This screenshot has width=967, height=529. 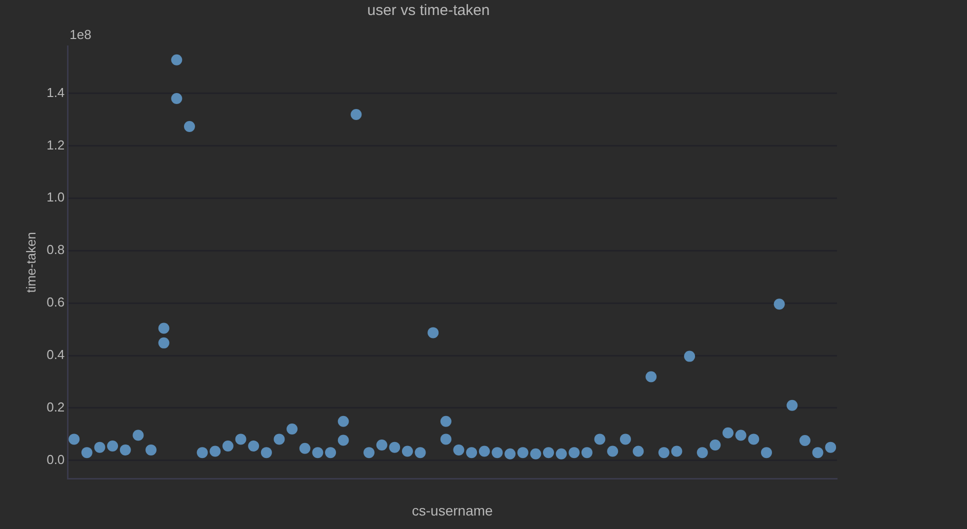 I want to click on y-axis-title: time-taken, so click(x=30, y=262).